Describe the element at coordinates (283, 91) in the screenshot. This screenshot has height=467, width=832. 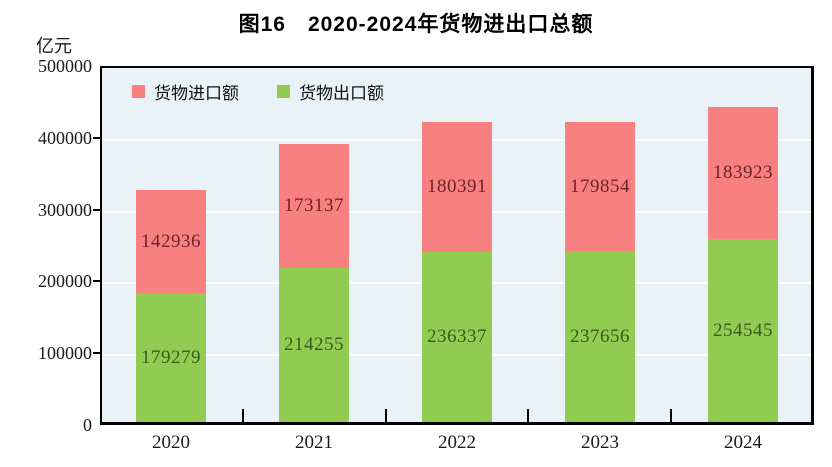
I see `legend-swatch-exports-icon` at that location.